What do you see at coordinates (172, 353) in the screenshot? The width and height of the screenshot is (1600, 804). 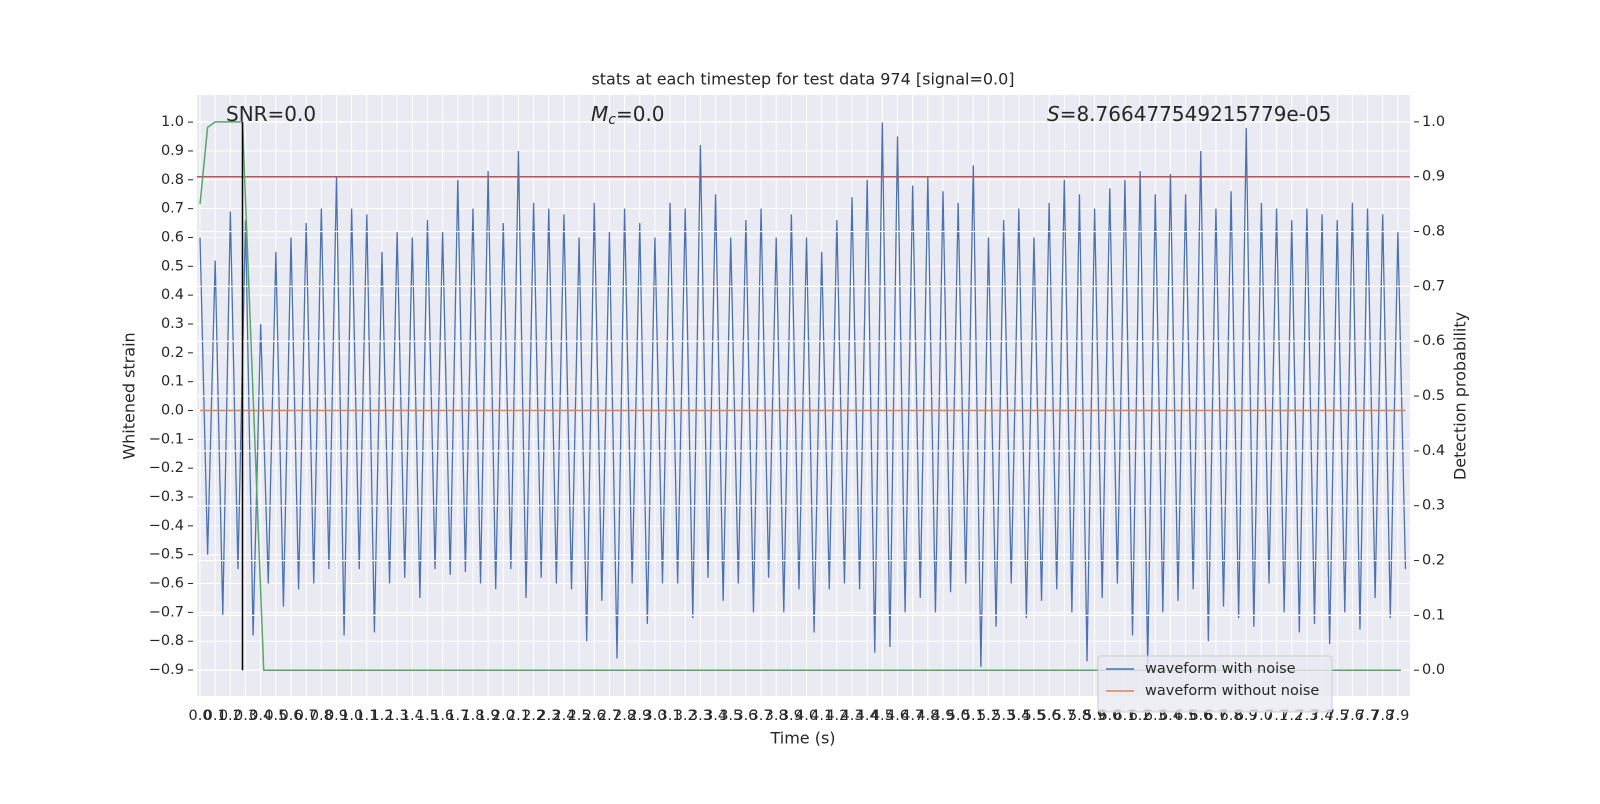 I see `y-tick-label: 0.2` at bounding box center [172, 353].